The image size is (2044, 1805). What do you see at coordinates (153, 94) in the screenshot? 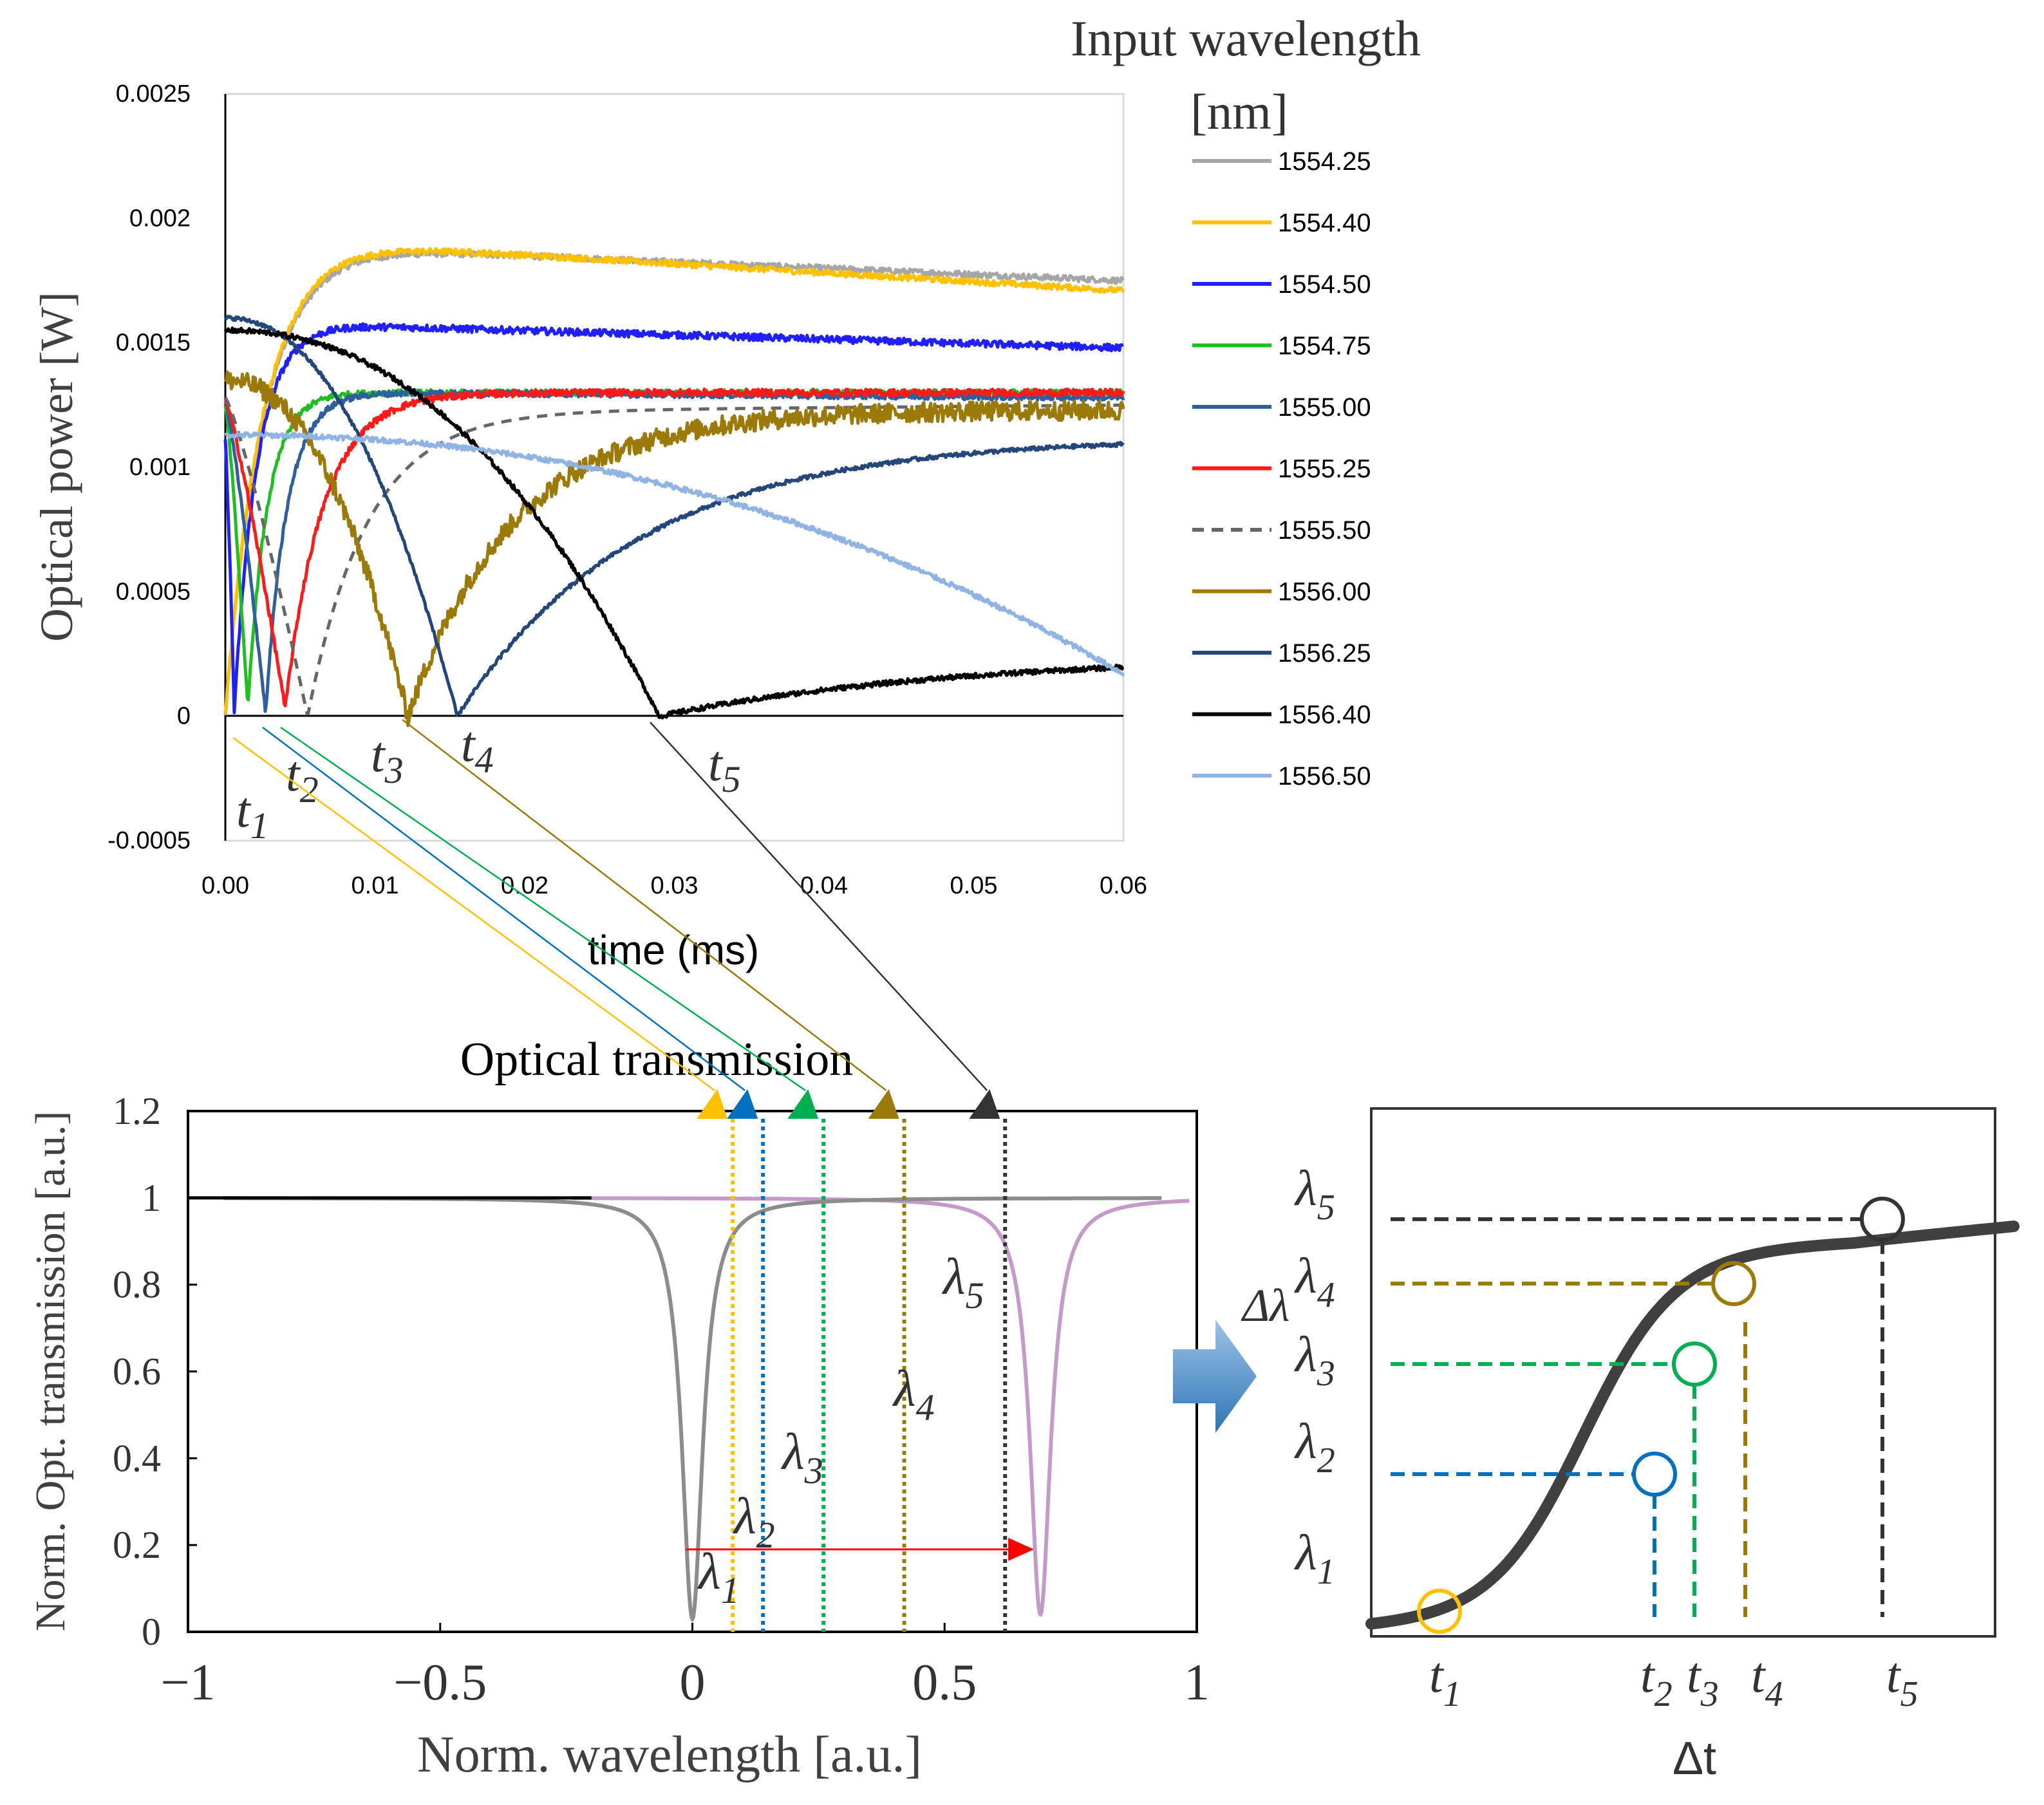
I see `time-trace-y-tick: 0.0025` at bounding box center [153, 94].